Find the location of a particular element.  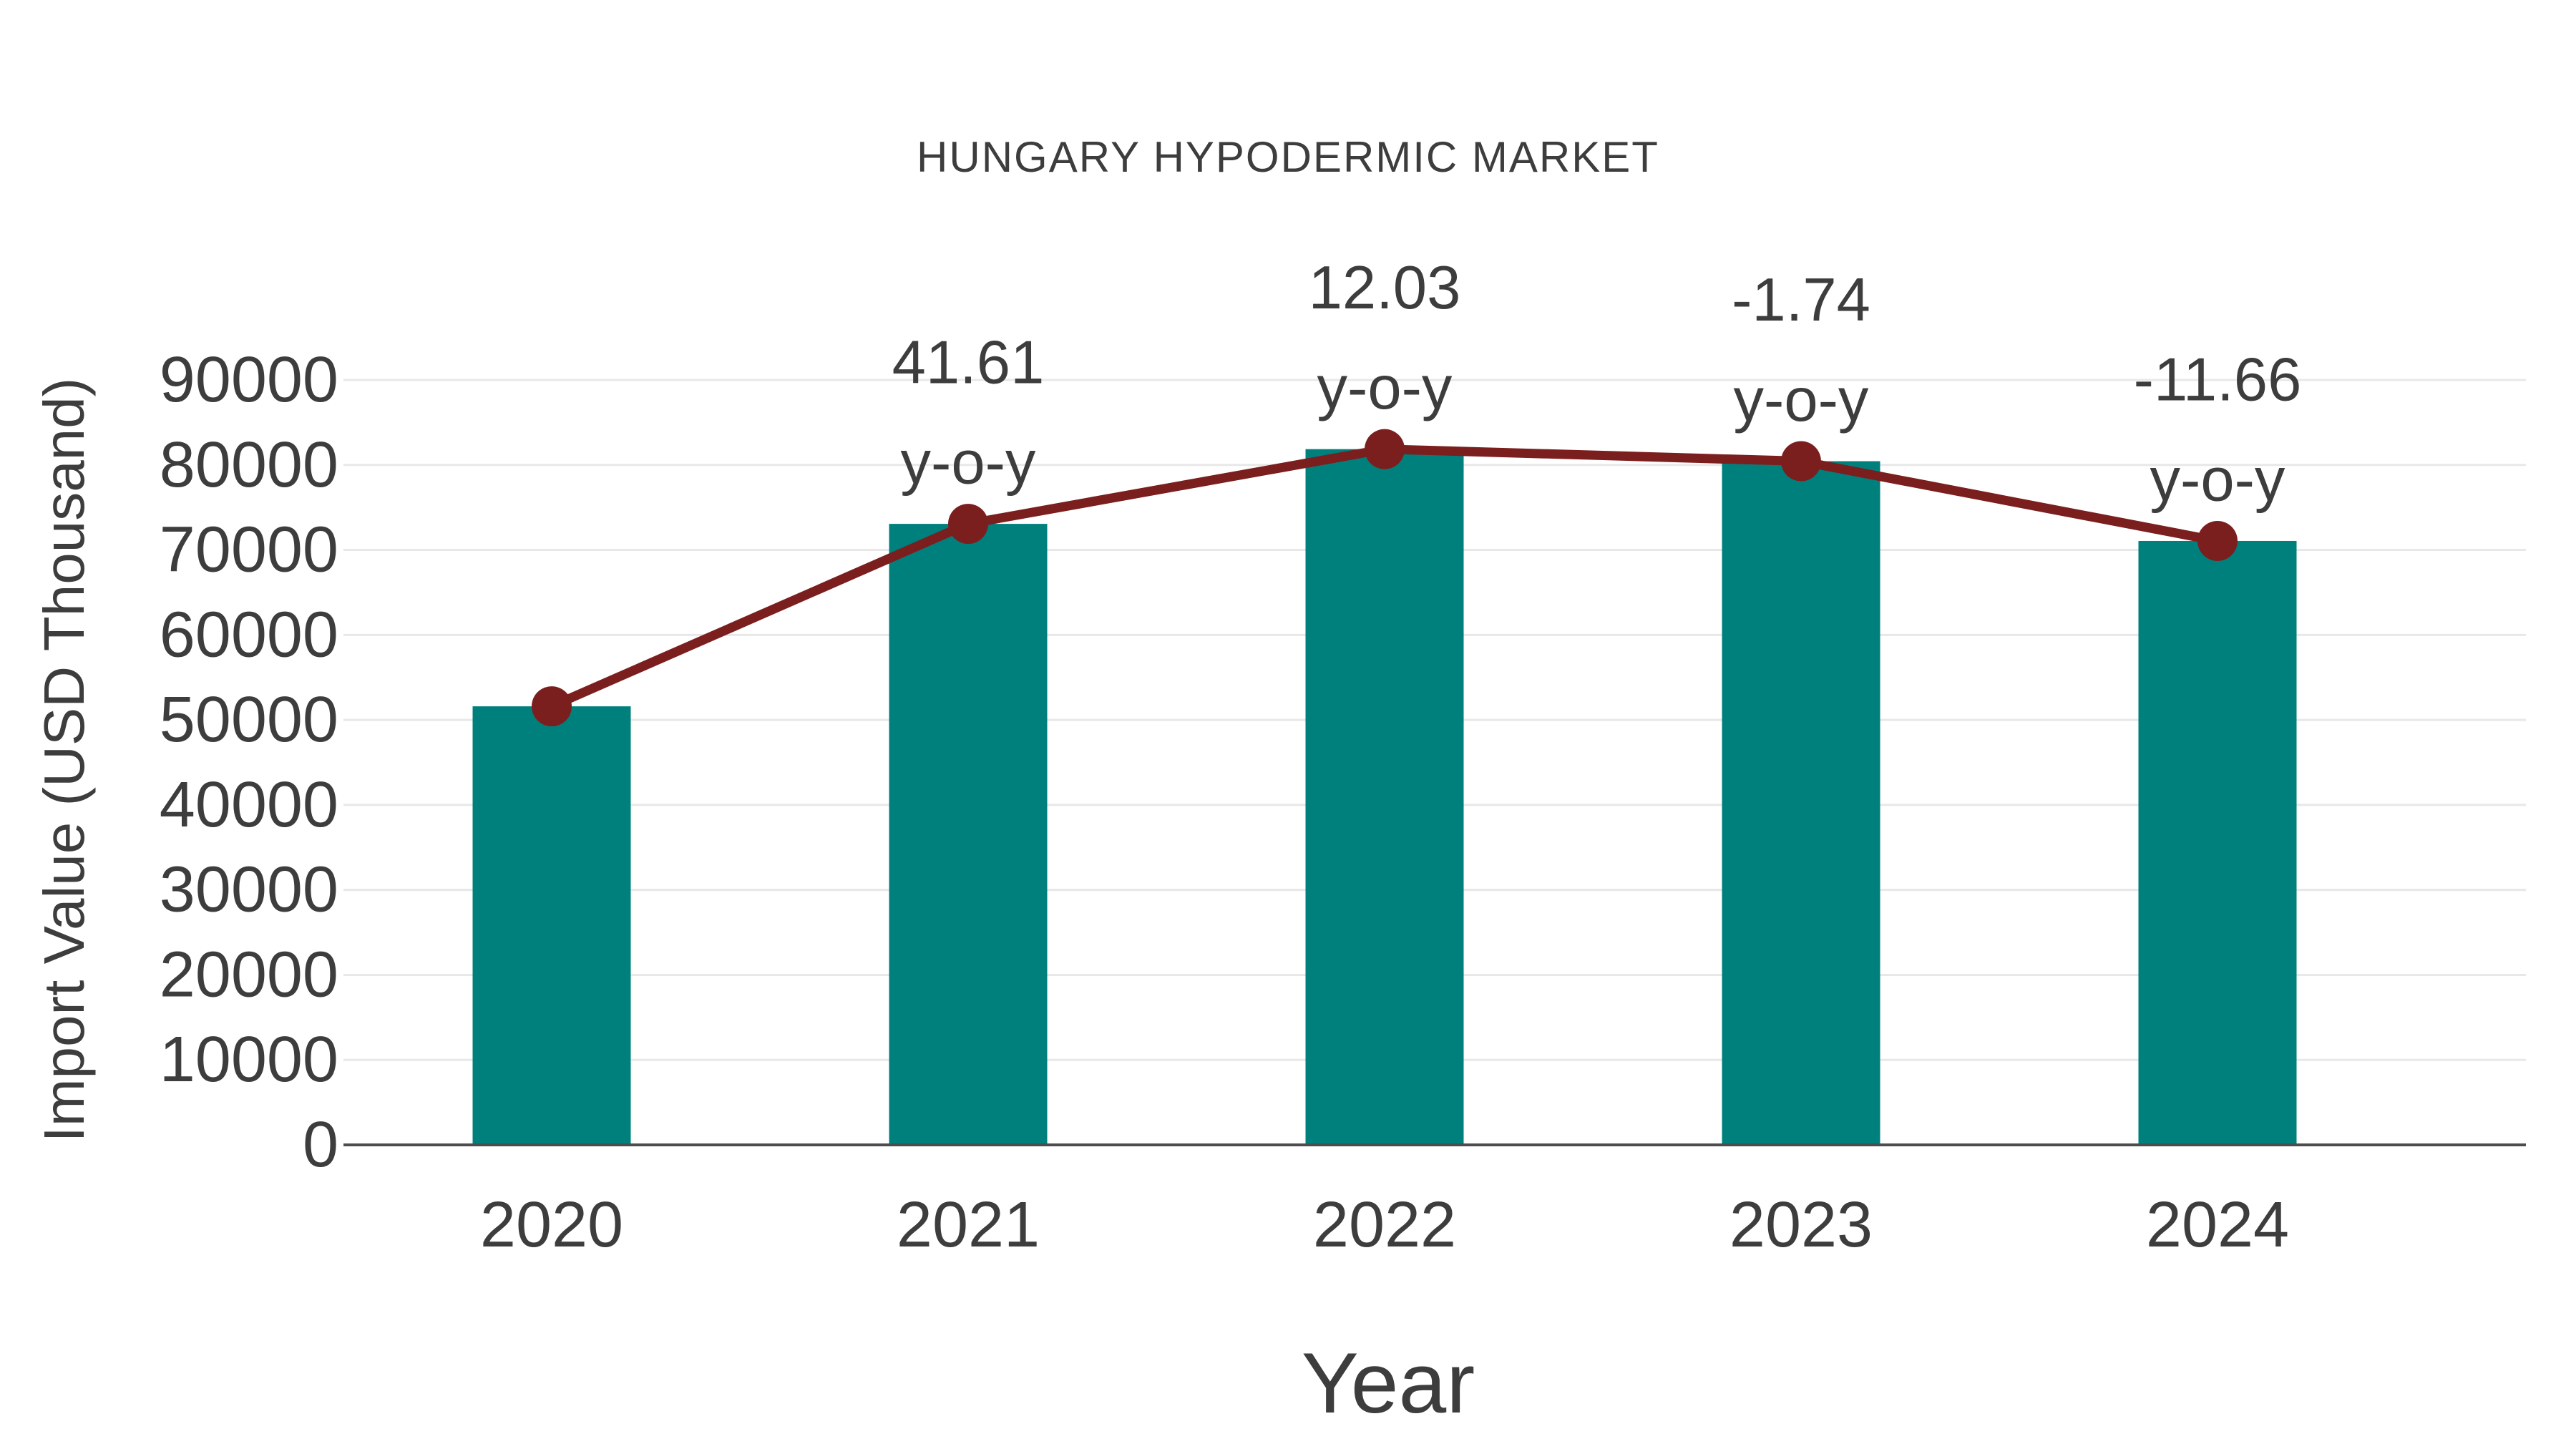

y-tick-label: 20000 is located at coordinates (249, 974).